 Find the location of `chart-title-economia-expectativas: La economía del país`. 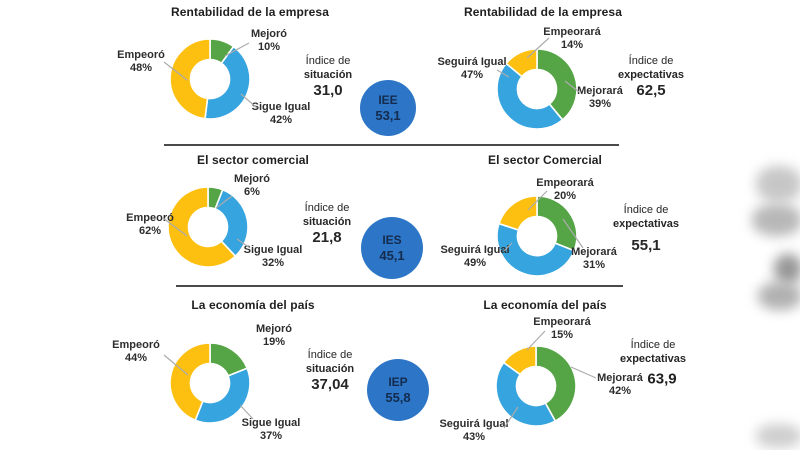

chart-title-economia-expectativas: La economía del país is located at coordinates (545, 305).